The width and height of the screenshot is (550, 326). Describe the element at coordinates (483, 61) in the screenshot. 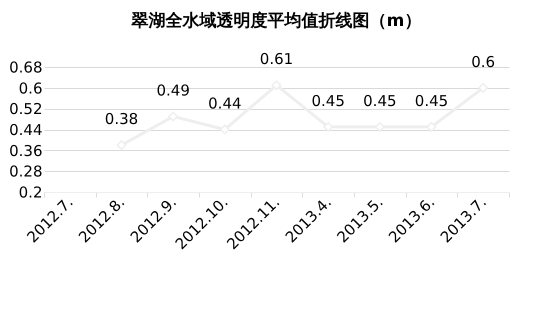

I see `data-label: 0.6` at that location.